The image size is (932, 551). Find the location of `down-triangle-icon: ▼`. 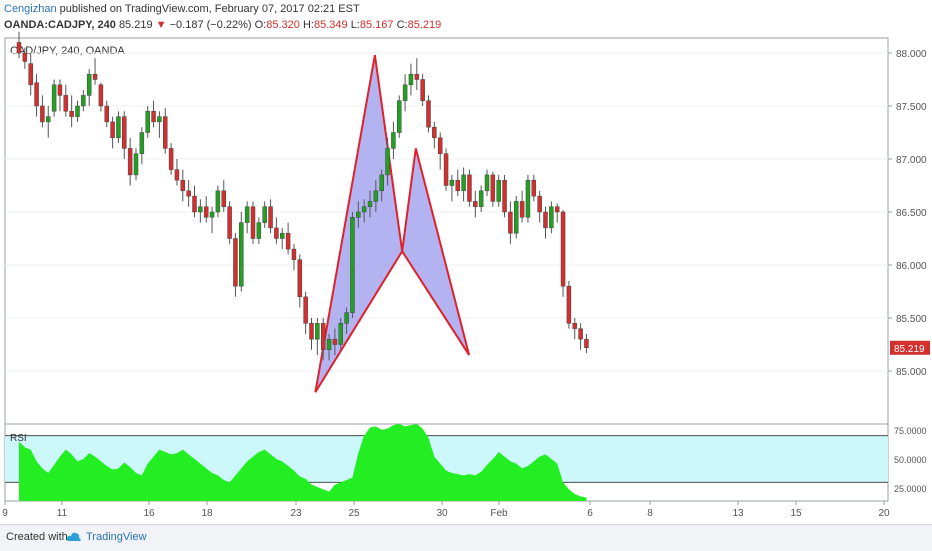

down-triangle-icon: ▼ is located at coordinates (161, 25).